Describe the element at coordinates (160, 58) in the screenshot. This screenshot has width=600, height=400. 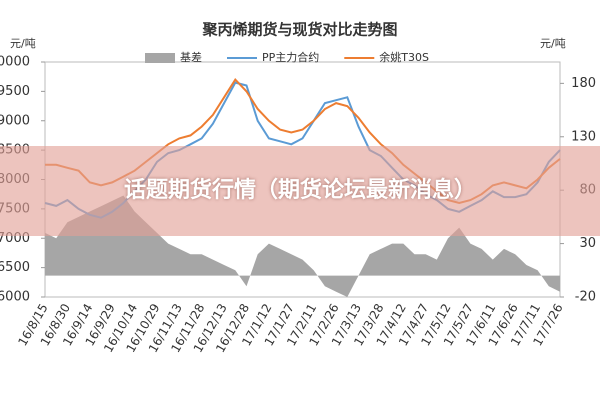
I see `legend-swatch` at that location.